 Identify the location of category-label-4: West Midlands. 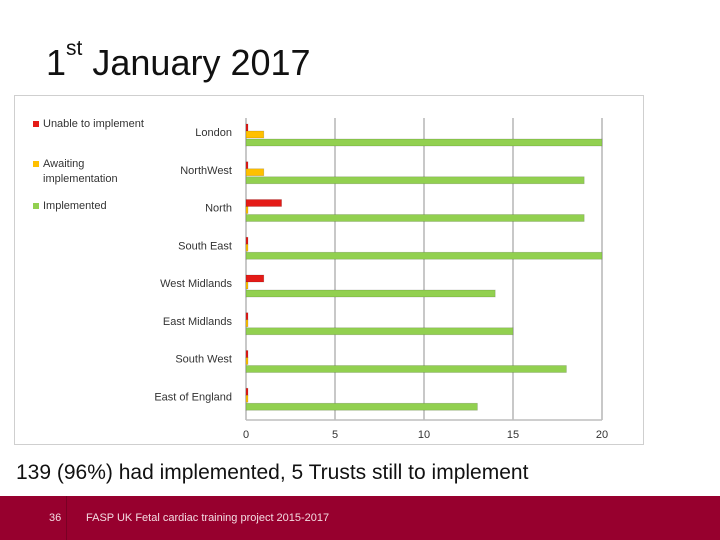
(196, 284).